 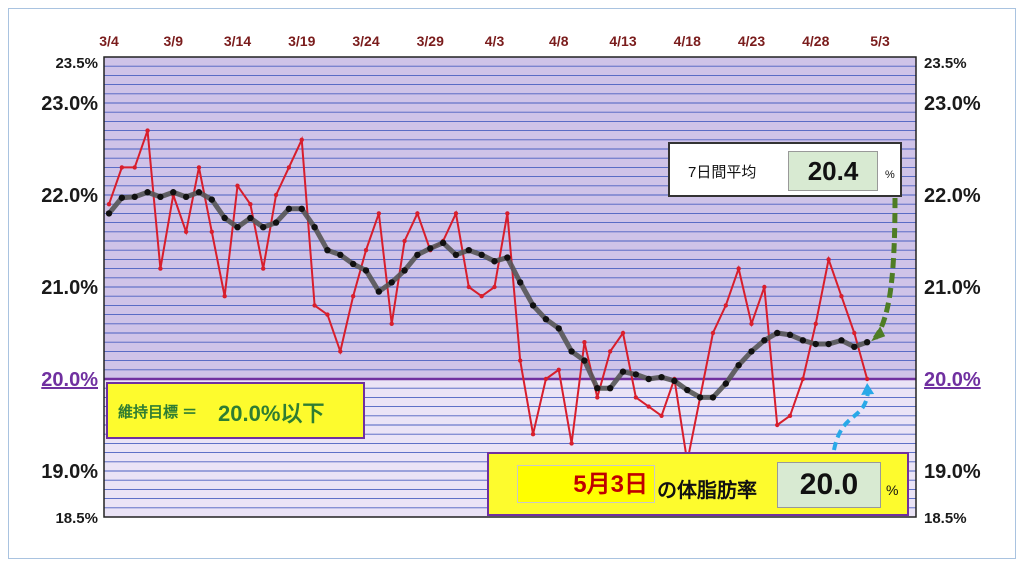 What do you see at coordinates (868, 389) in the screenshot?
I see `daily-arrowhead` at bounding box center [868, 389].